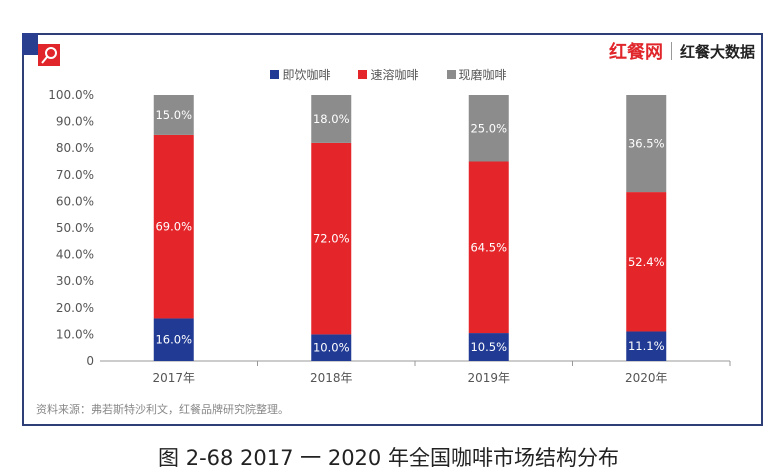  I want to click on y-tick-label: 30.0%, so click(75, 281).